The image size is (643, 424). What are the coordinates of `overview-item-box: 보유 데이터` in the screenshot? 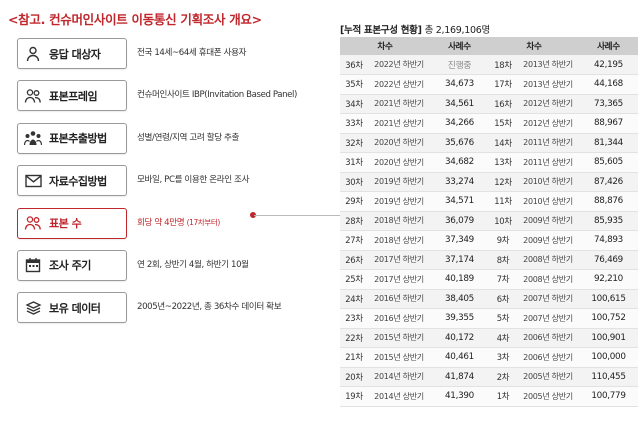 It's located at (72, 308).